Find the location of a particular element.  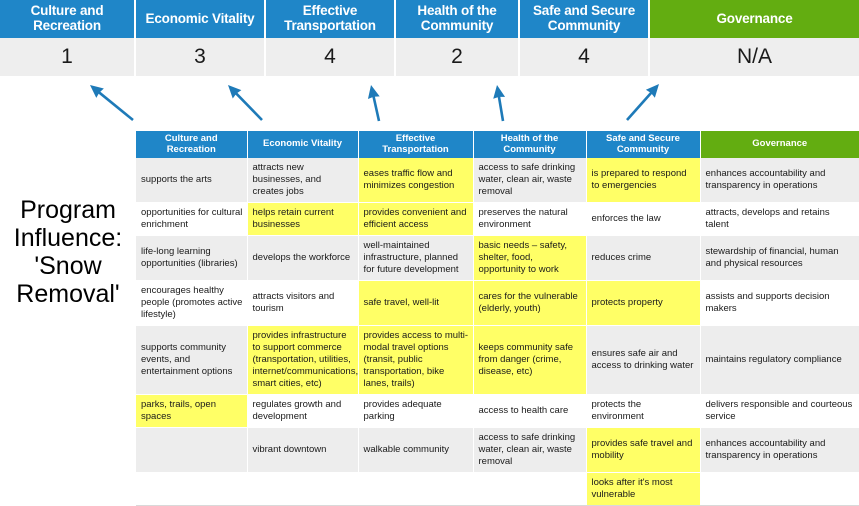

scorecard-value-effective-transportation: 4 is located at coordinates (331, 57).